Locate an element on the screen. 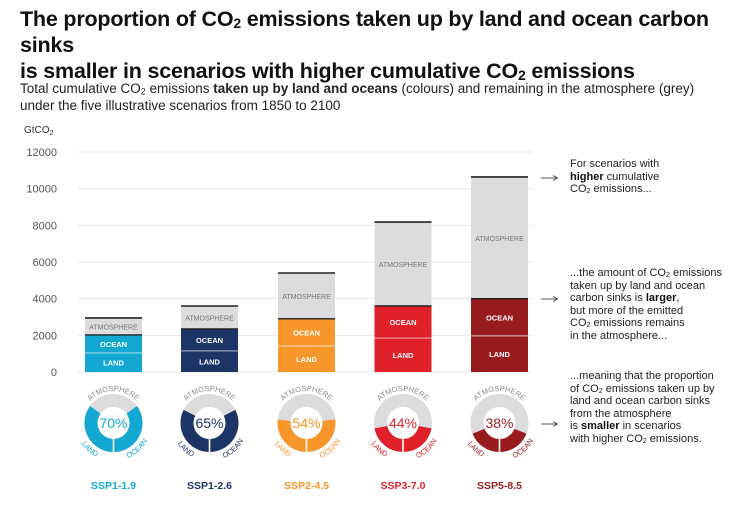 The image size is (754, 529). annotation-text: of CO is located at coordinates (584, 388).